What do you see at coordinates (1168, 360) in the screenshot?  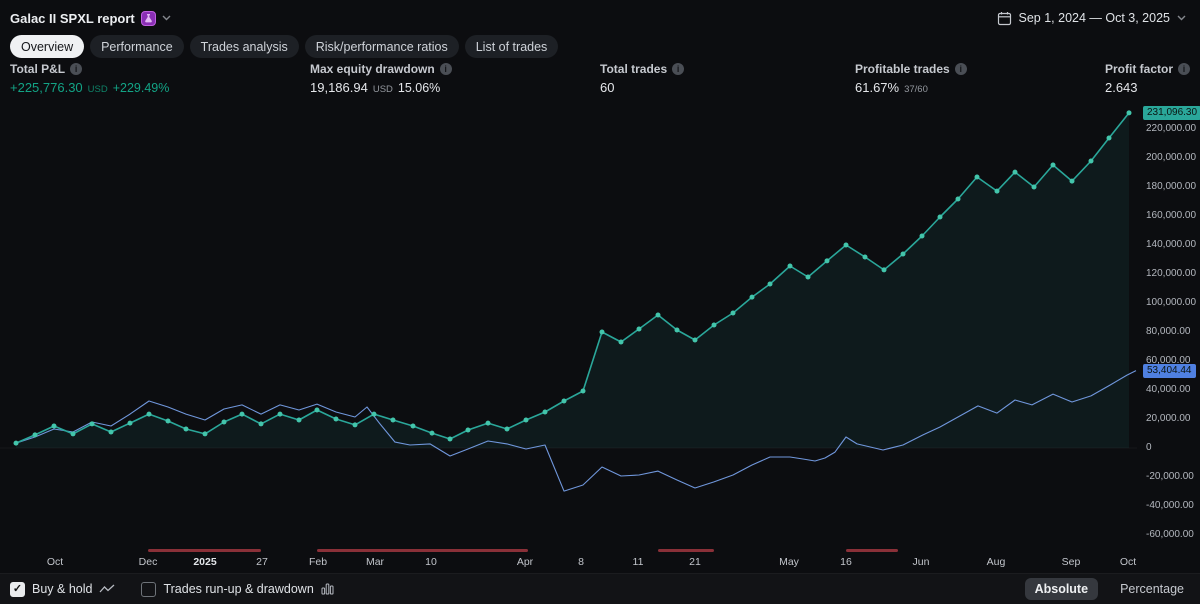 I see `y-tick-label: 60,000.00` at bounding box center [1168, 360].